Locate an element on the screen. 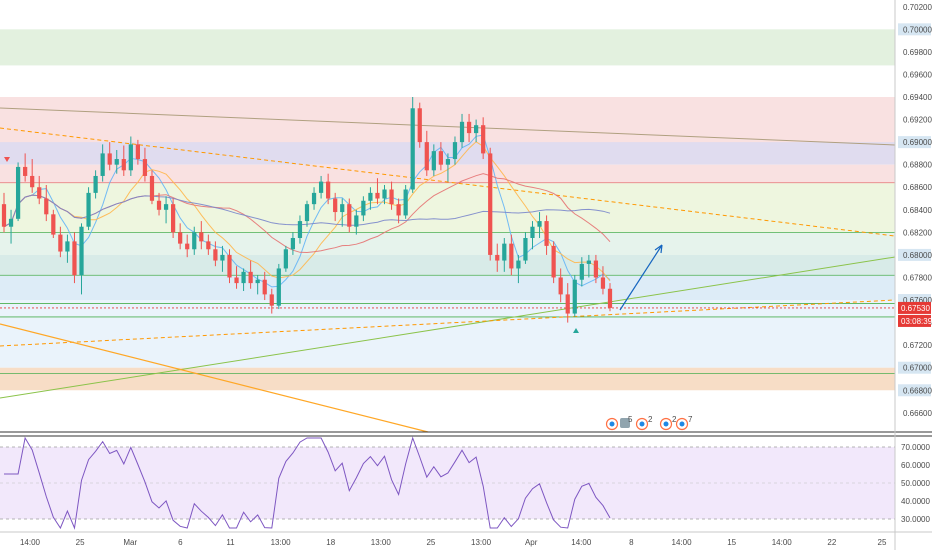 The image size is (932, 550). price-tick-label: 0.68400 is located at coordinates (917, 210).